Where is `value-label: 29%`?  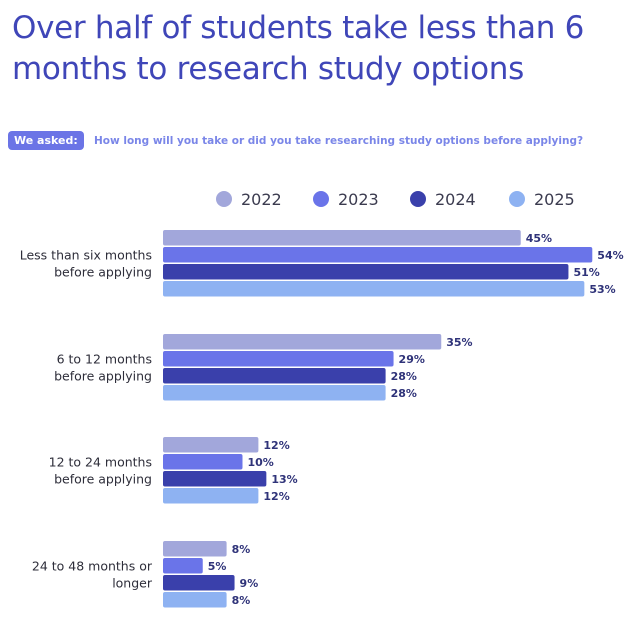
value-label: 29% is located at coordinates (412, 359).